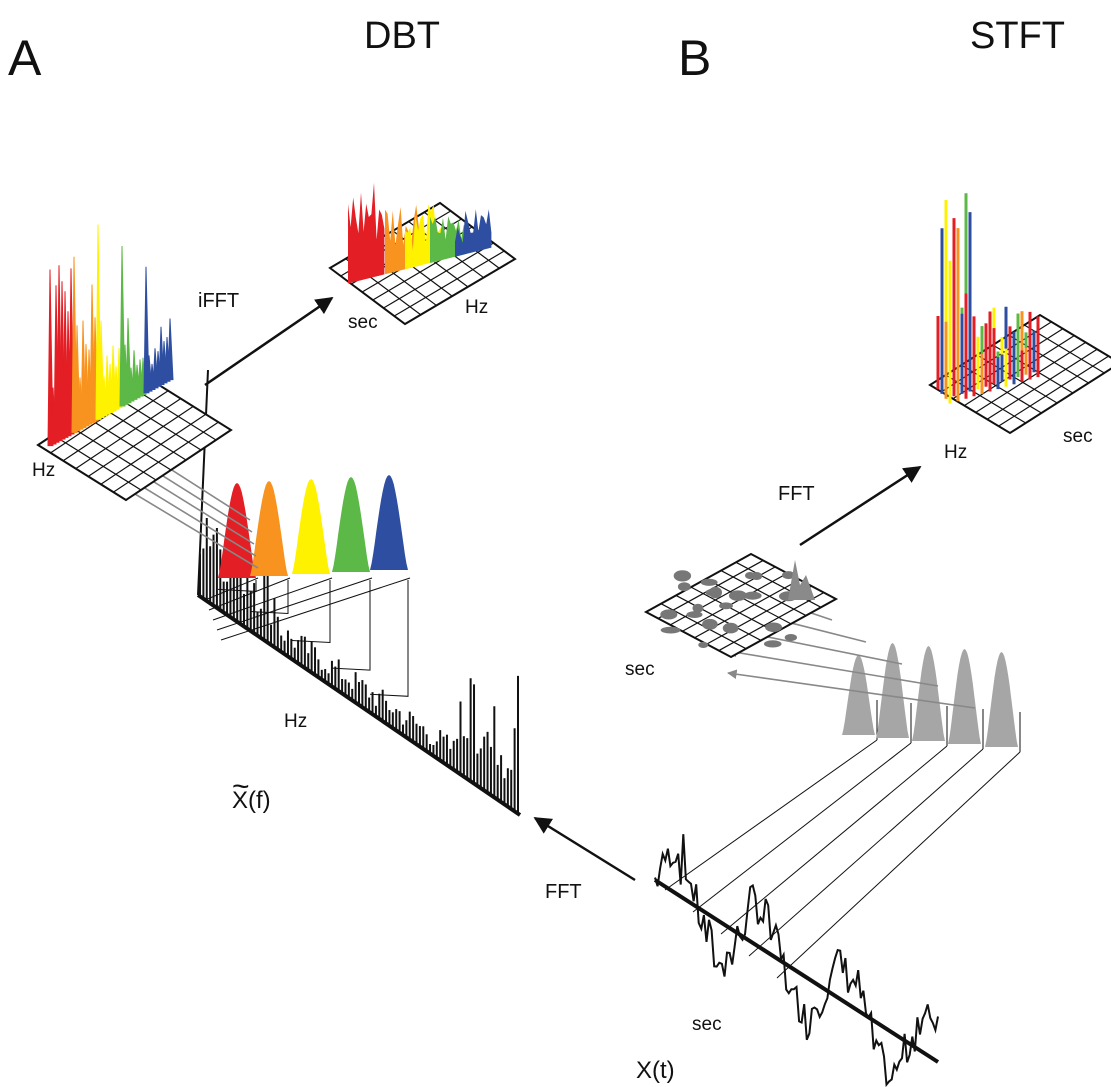  What do you see at coordinates (955, 452) in the screenshot?
I see `stft-result-freq-label: Hz` at bounding box center [955, 452].